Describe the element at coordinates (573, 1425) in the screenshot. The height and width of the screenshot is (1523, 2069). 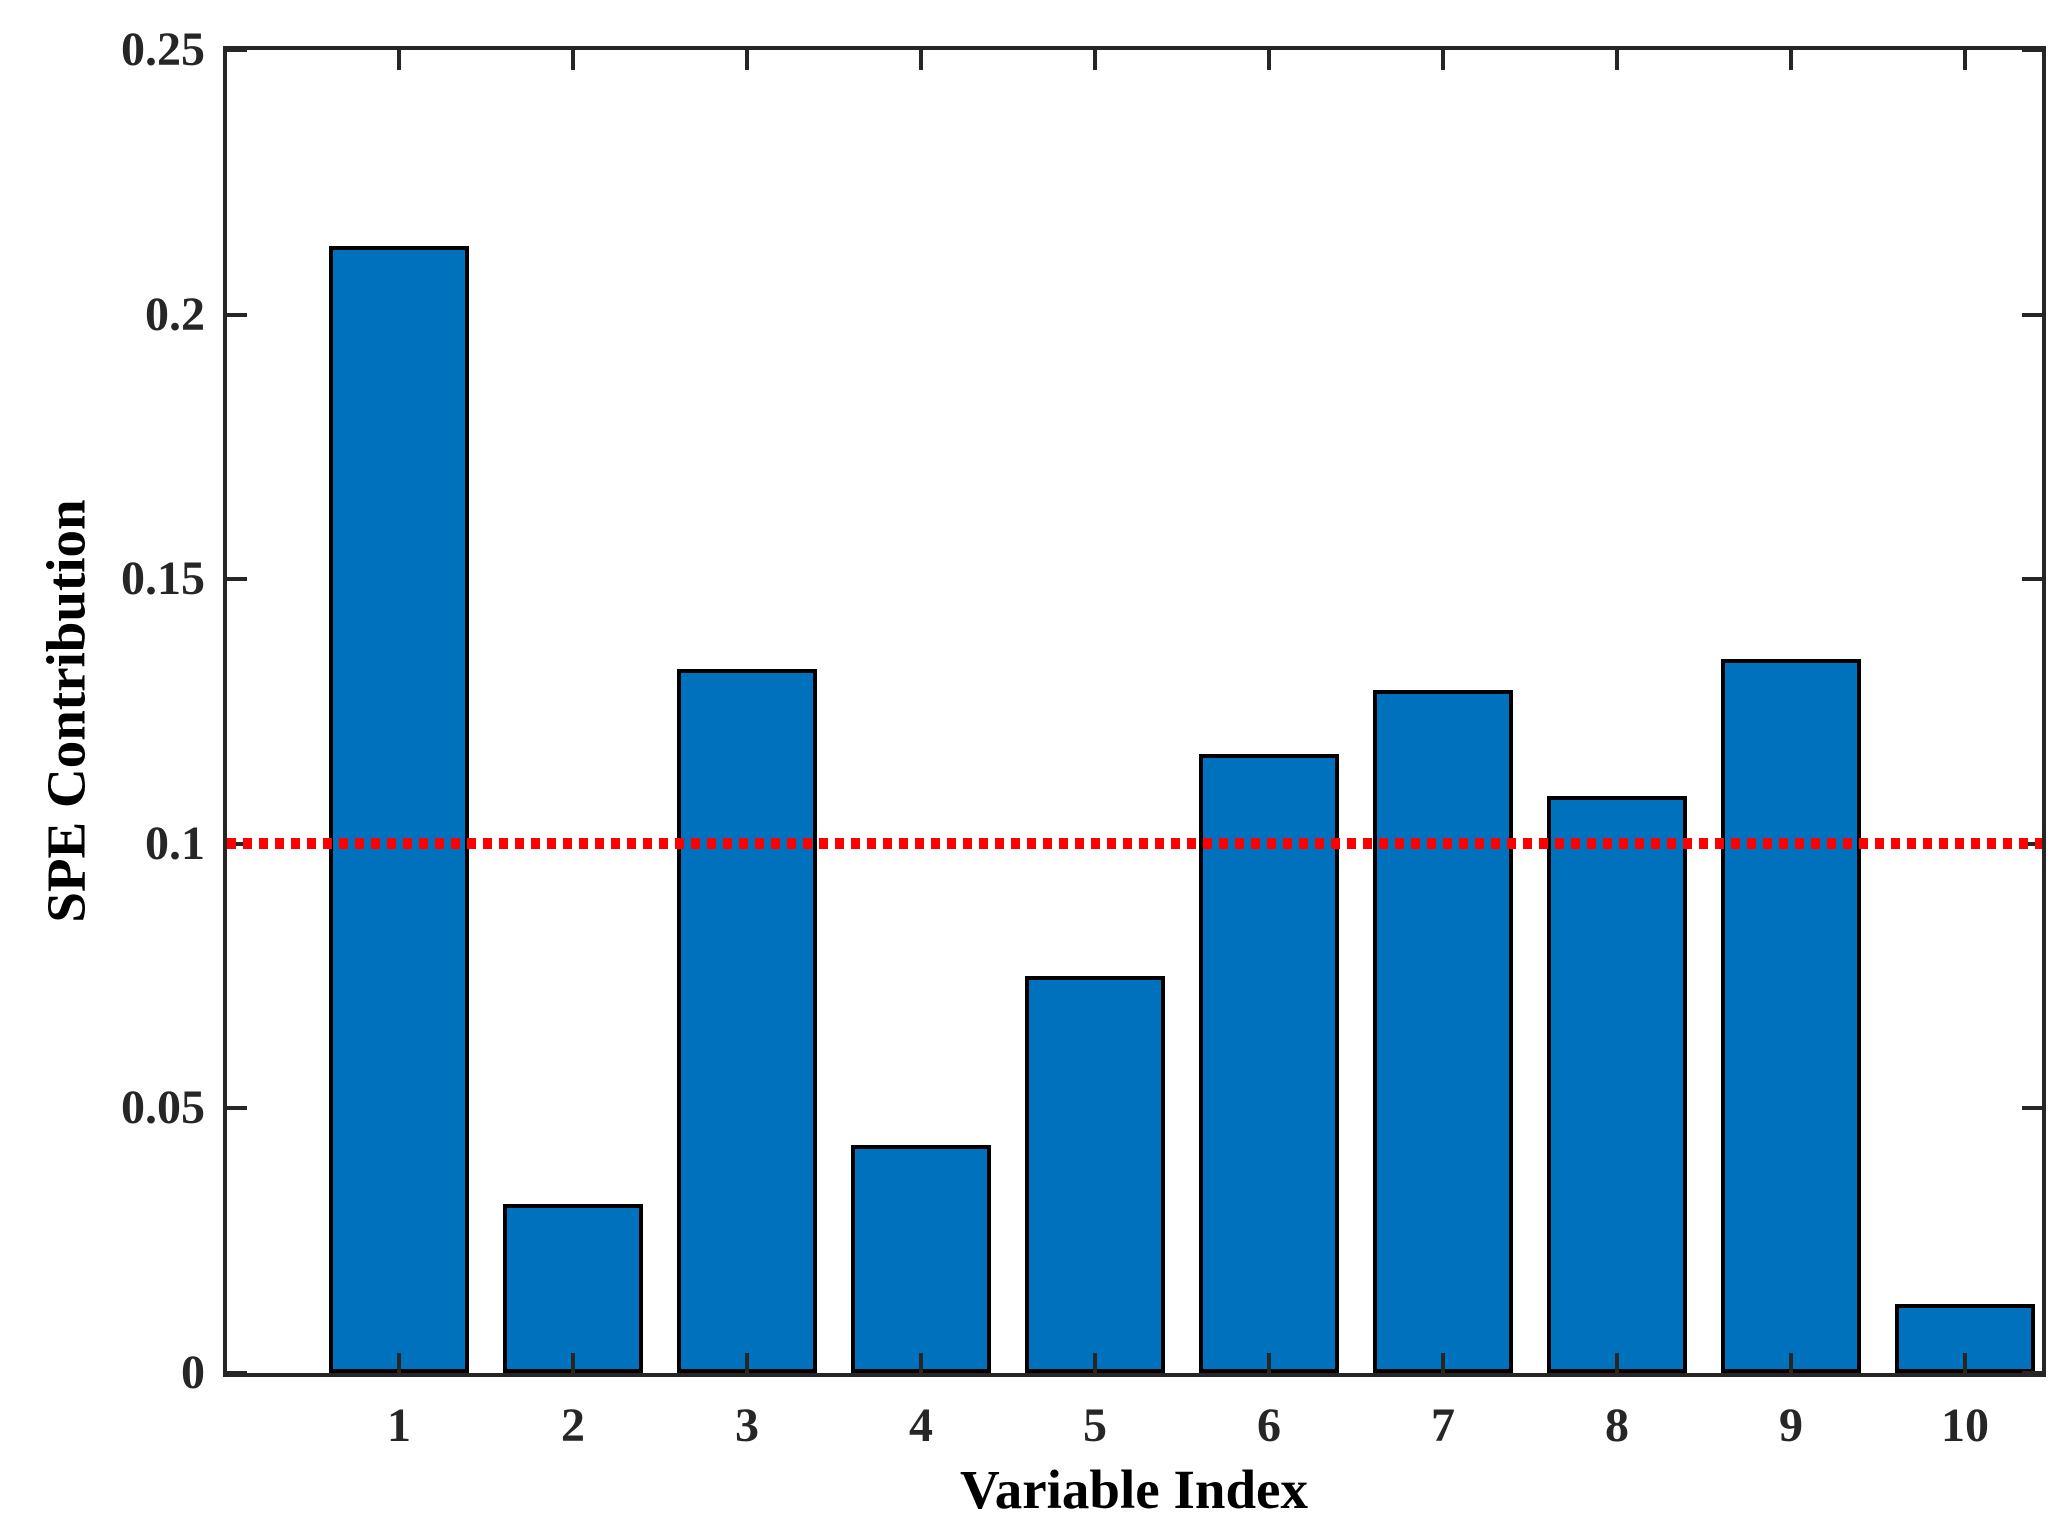
I see `x-tick-label-2: 2` at that location.